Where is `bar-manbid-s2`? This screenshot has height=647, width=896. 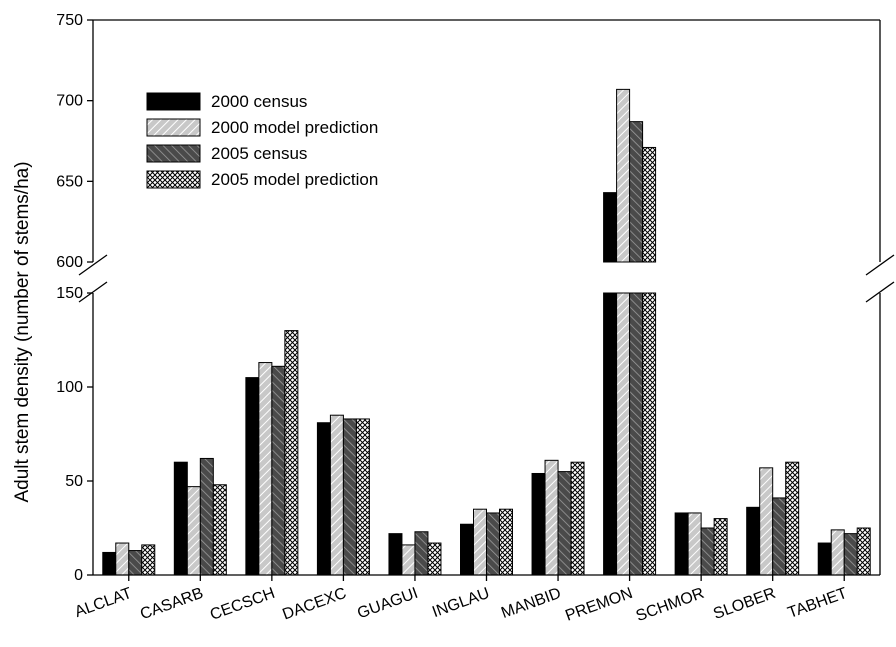 bar-manbid-s2 is located at coordinates (551, 517).